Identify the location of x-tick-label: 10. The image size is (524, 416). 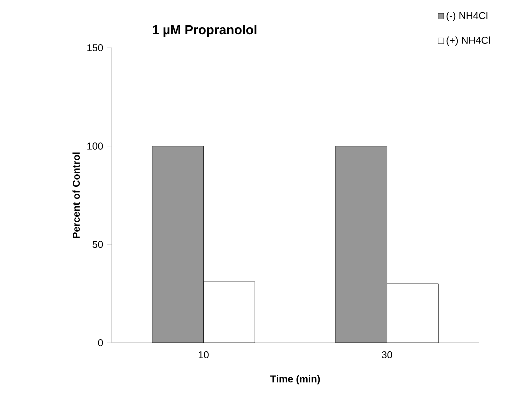
(203, 355).